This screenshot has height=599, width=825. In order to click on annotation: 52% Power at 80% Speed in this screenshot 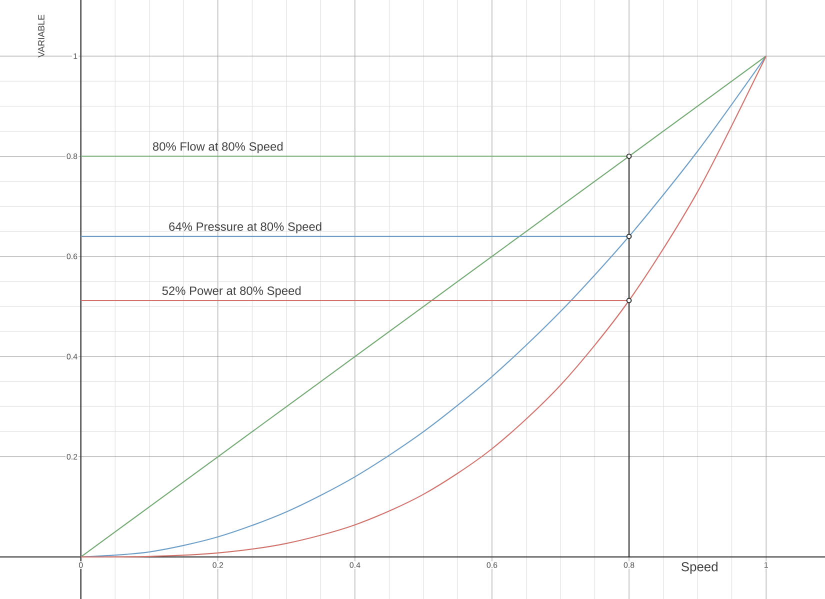, I will do `click(231, 292)`.